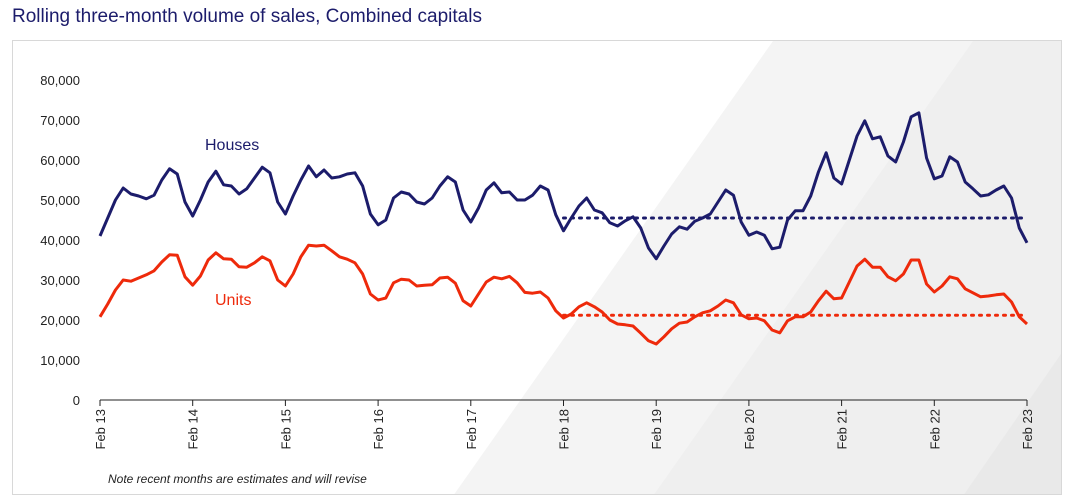 This screenshot has width=1065, height=503. What do you see at coordinates (656, 429) in the screenshot?
I see `x-tick-label: Feb 19` at bounding box center [656, 429].